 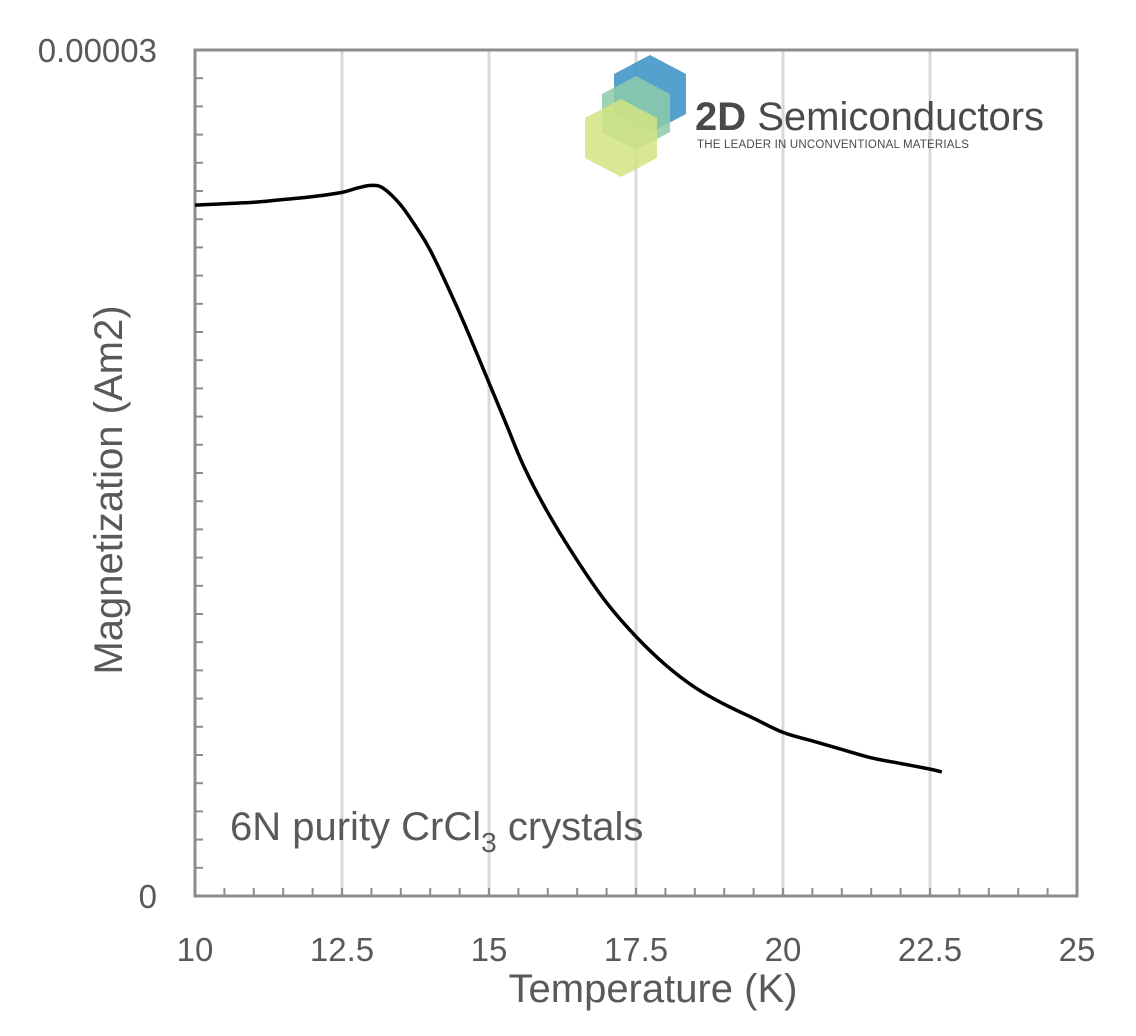 I want to click on x-tick-label: 17.5, so click(x=636, y=949).